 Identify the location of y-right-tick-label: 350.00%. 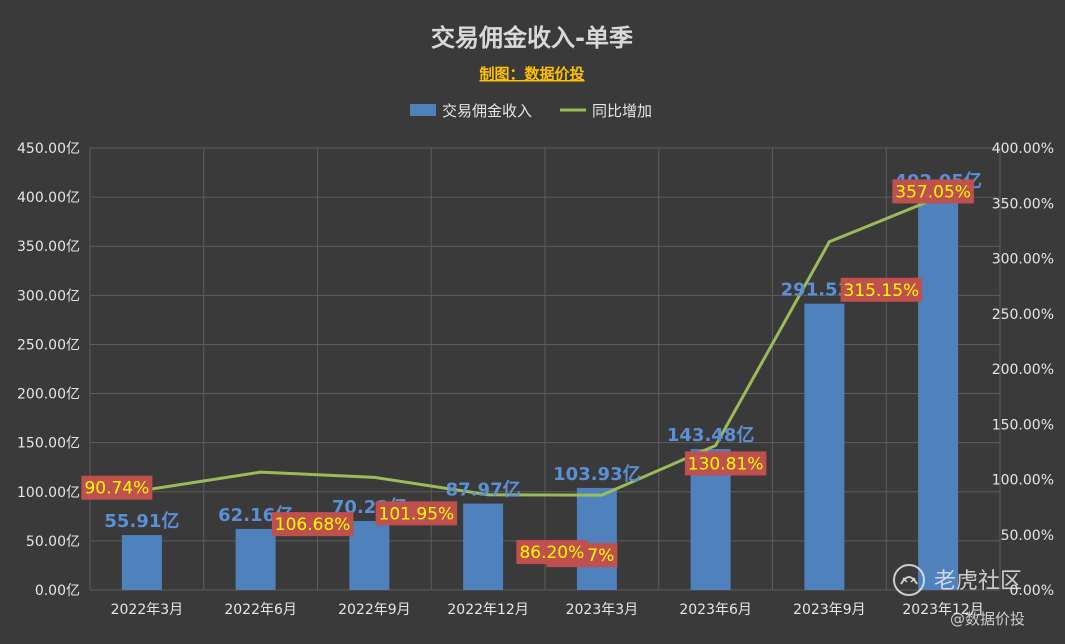
(1023, 204).